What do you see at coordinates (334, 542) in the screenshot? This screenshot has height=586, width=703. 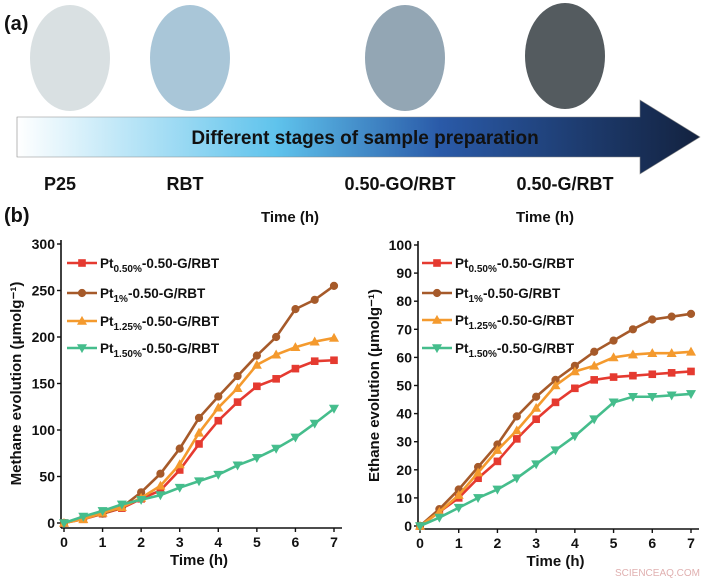 I see `x-tick-label: 7` at bounding box center [334, 542].